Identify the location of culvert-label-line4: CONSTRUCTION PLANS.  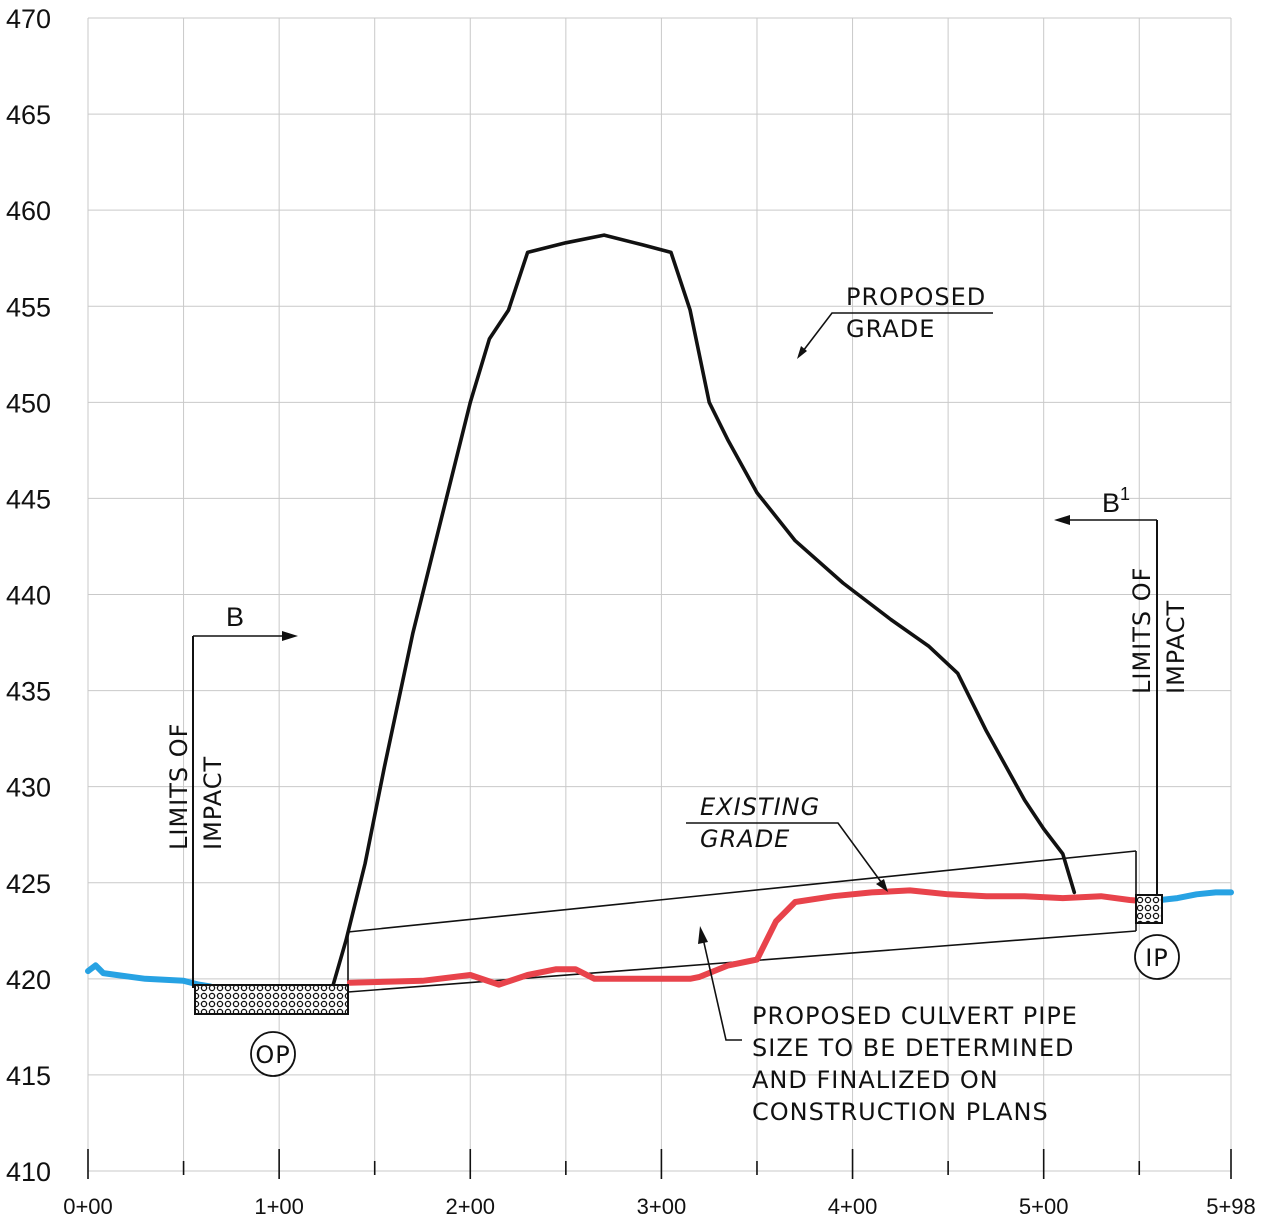
(900, 1112).